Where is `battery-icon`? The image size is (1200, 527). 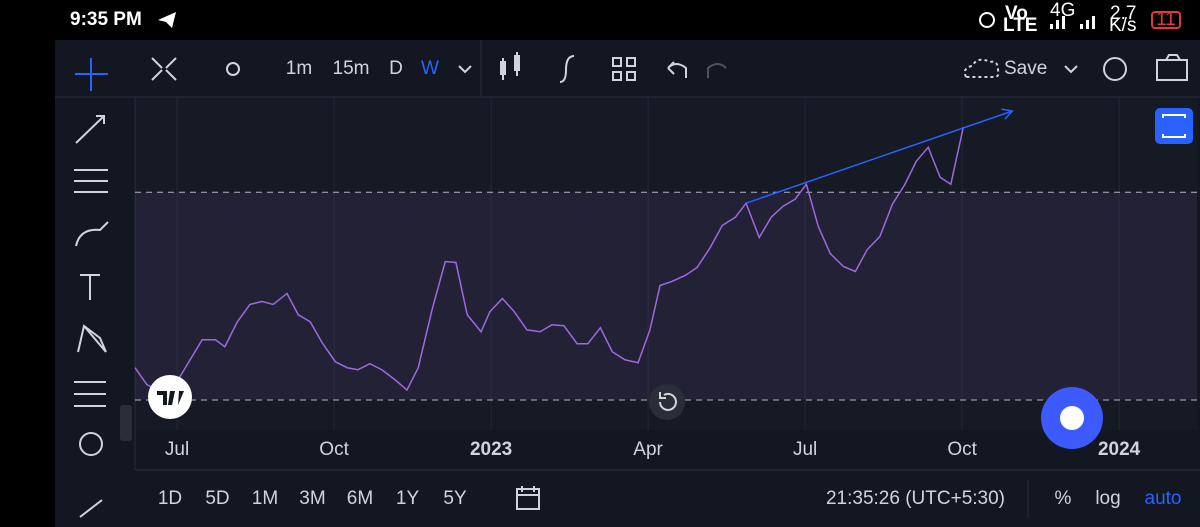
battery-icon is located at coordinates (1166, 20).